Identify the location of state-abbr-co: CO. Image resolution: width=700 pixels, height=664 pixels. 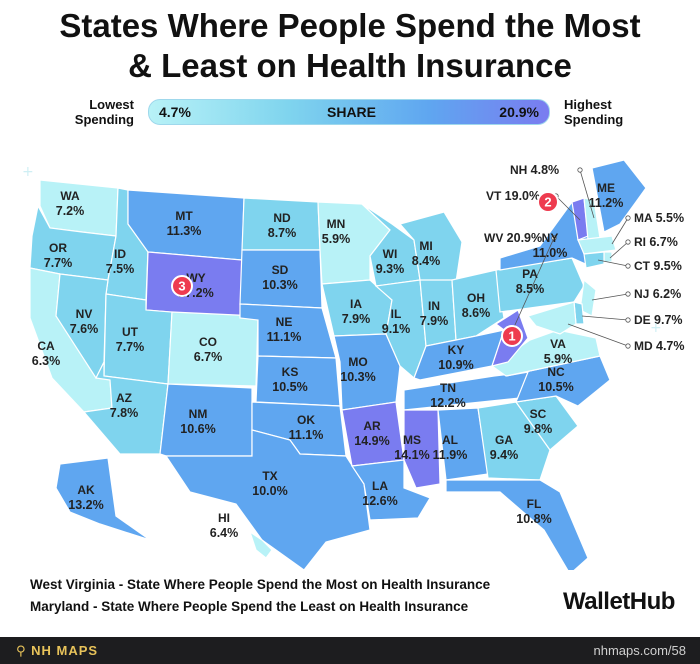
(208, 342).